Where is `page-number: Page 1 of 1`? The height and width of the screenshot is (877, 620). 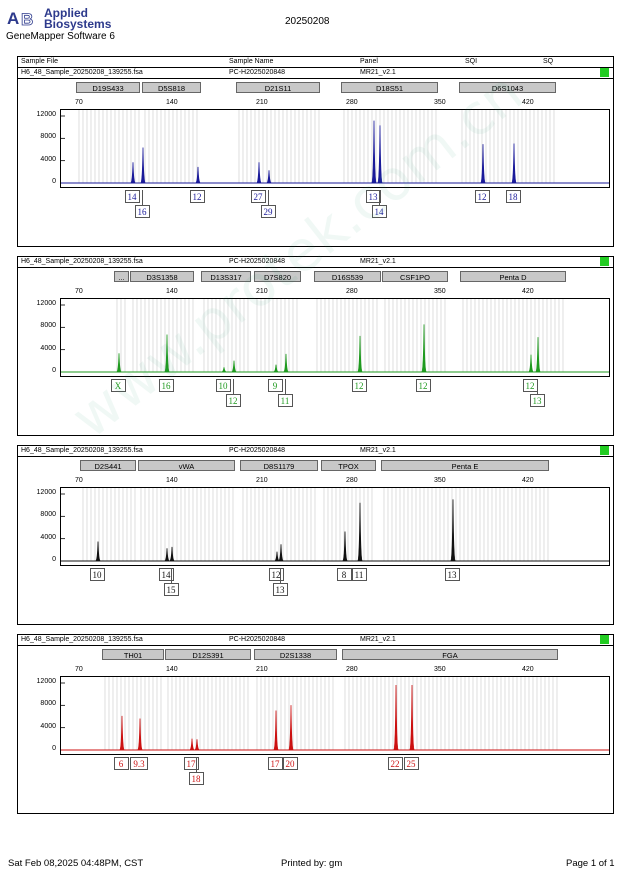
page-number: Page 1 of 1 is located at coordinates (590, 863).